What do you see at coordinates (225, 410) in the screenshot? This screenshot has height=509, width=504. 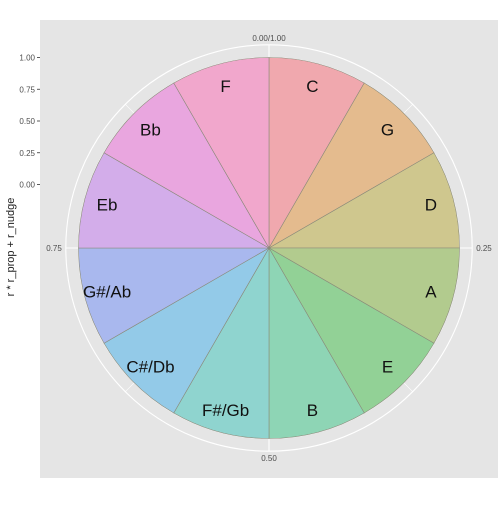 I see `slice-label: F#/Gb` at bounding box center [225, 410].